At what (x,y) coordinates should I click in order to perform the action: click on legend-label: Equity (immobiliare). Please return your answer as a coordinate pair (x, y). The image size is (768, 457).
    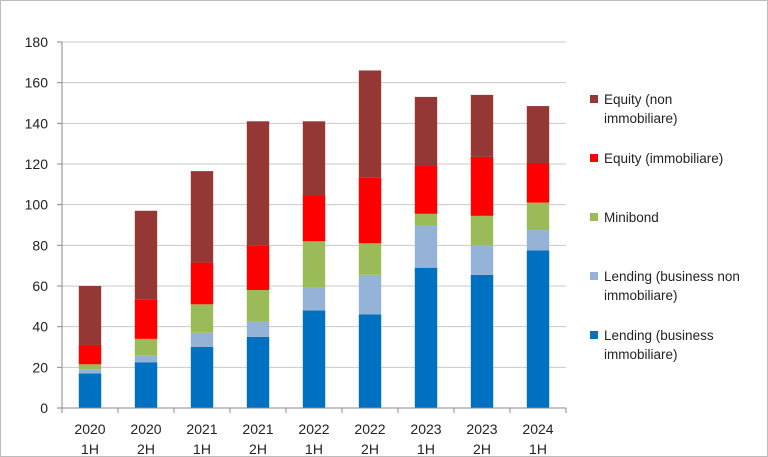
    Looking at the image, I should click on (663, 158).